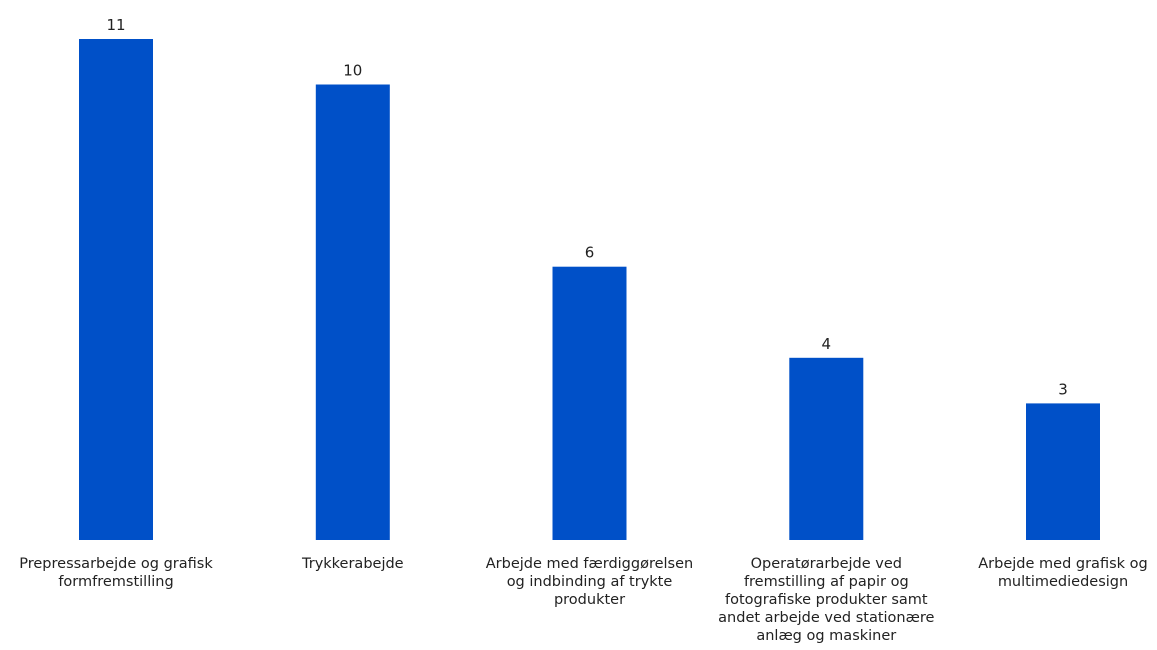 This screenshot has height=650, width=1157. I want to click on value-label-2: 6, so click(590, 253).